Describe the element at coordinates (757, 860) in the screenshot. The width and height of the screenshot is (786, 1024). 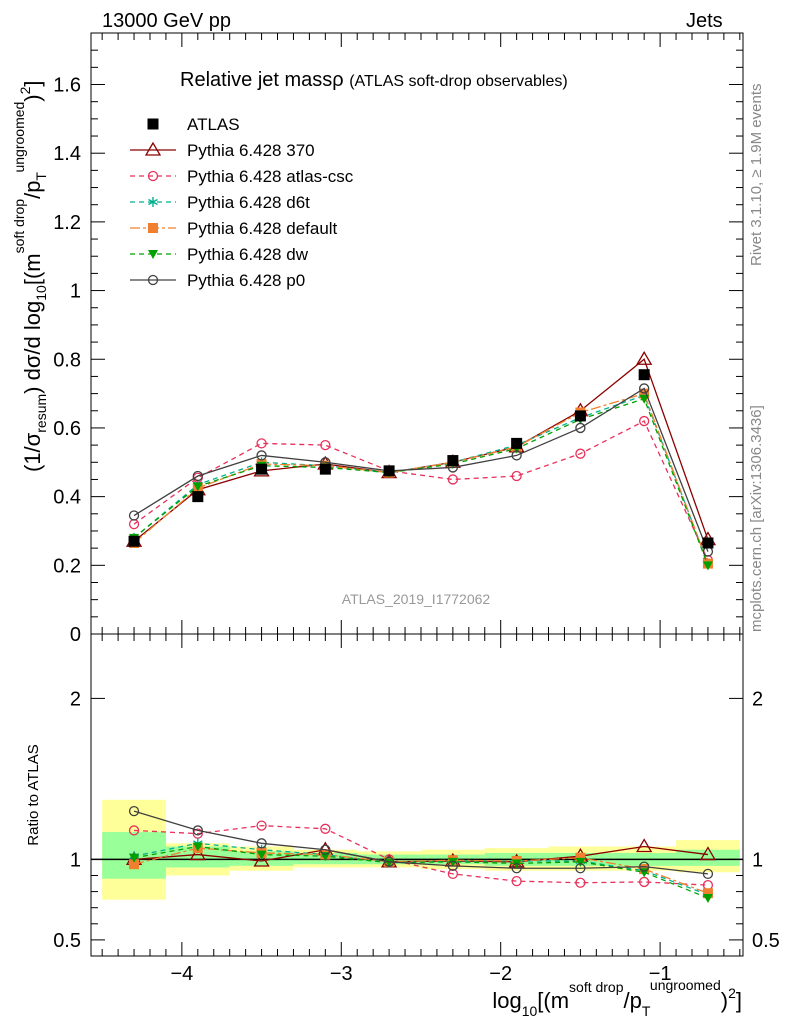
I see `ratio-y-tick-label-right: 1` at that location.